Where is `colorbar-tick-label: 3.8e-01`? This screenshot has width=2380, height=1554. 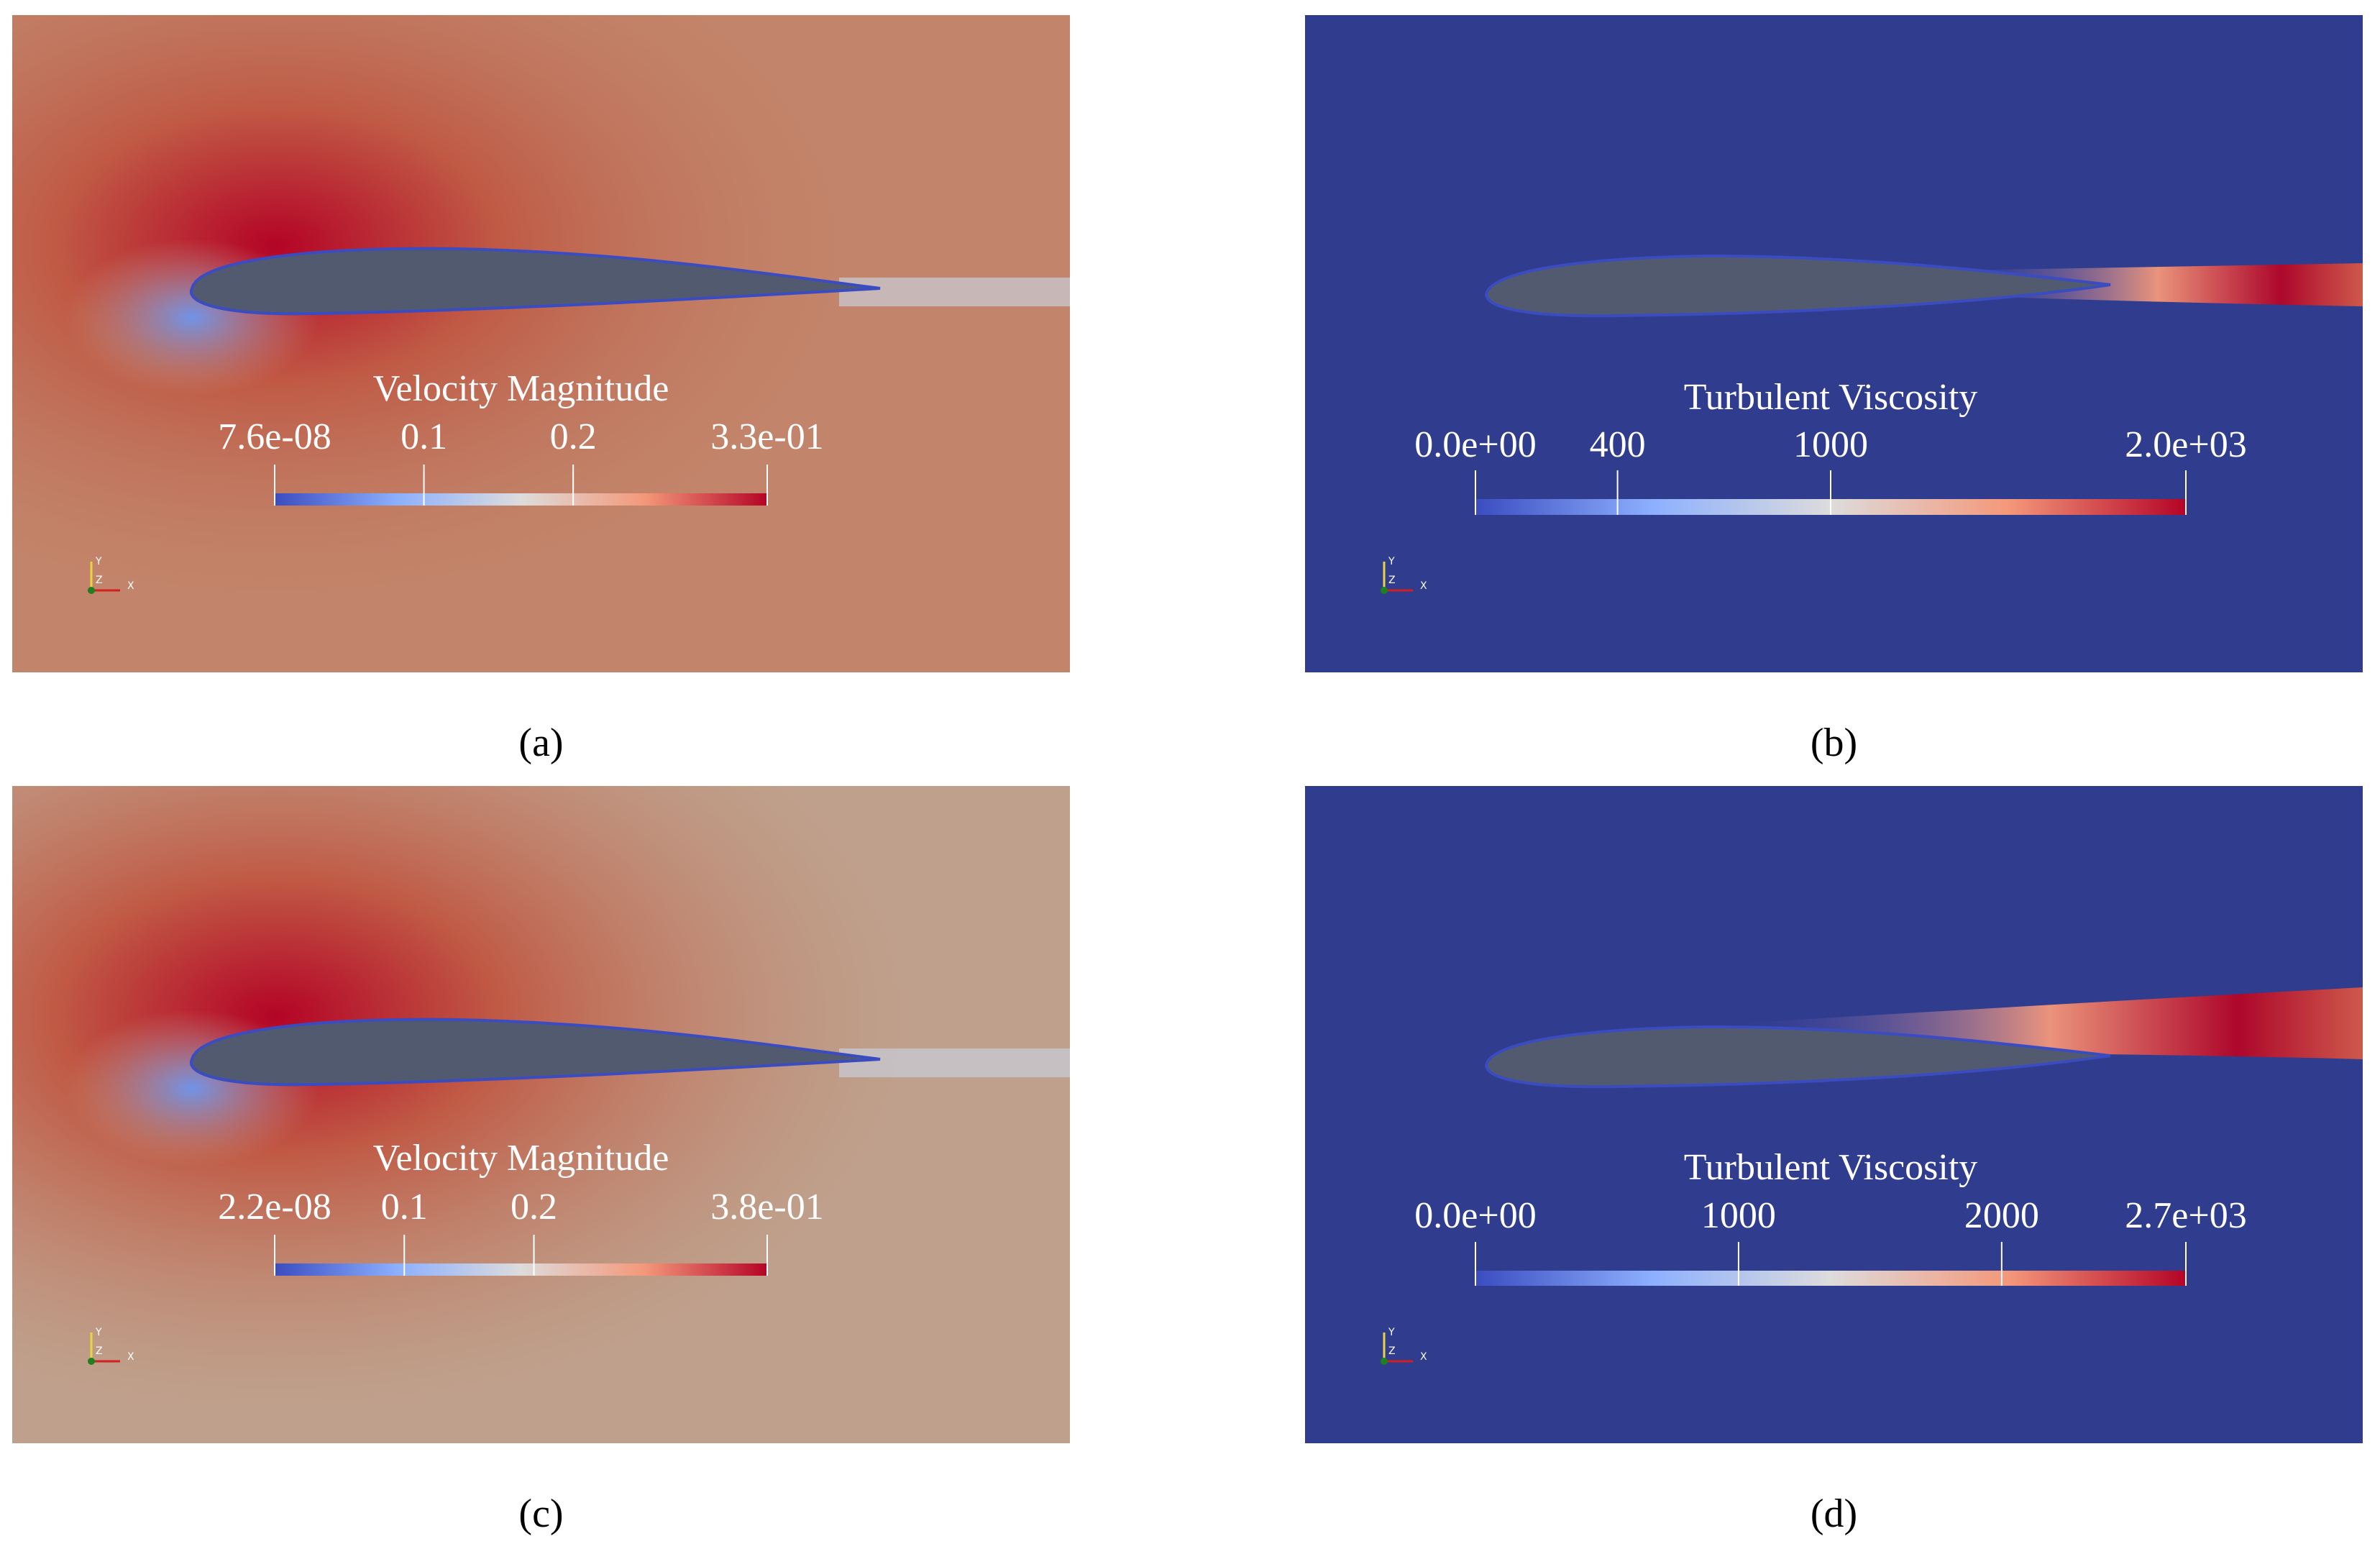
colorbar-tick-label: 3.8e-01 is located at coordinates (766, 1207).